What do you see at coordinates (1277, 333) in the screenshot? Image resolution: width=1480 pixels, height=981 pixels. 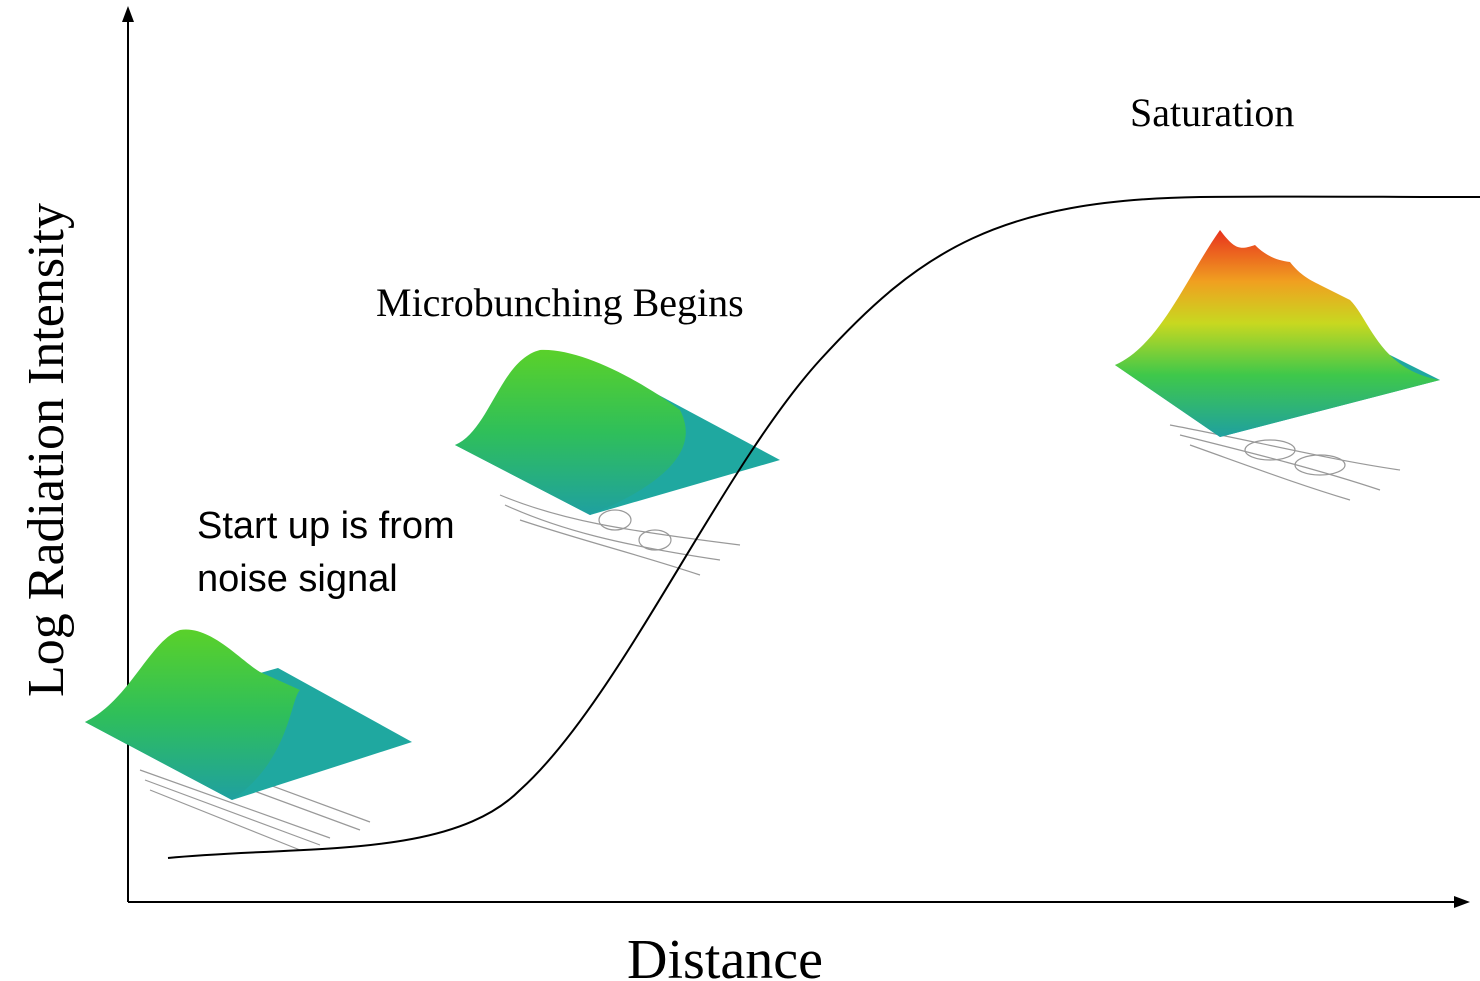 I see `peaks` at bounding box center [1277, 333].